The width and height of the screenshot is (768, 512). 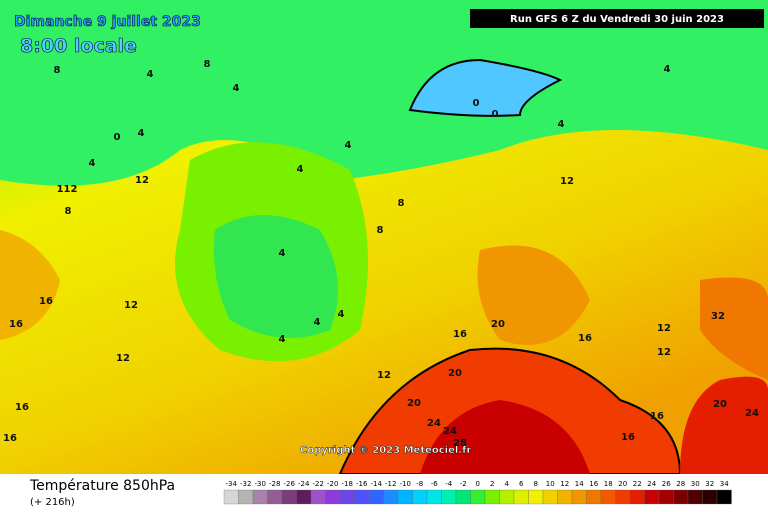 What do you see at coordinates (260, 484) in the screenshot?
I see `scale-label: -30` at bounding box center [260, 484].